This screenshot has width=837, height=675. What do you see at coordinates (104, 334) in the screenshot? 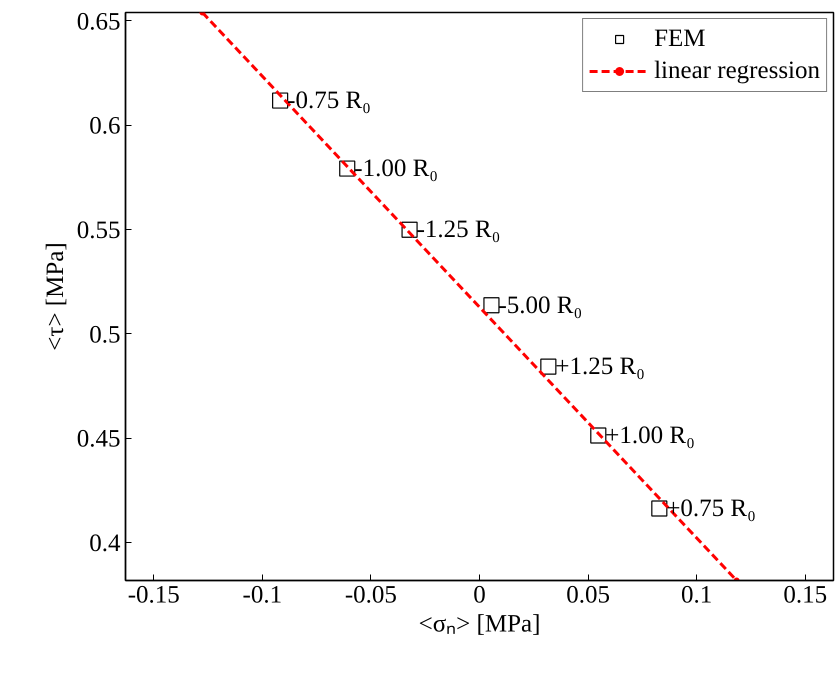
I see `y-tick-label: 0.5` at bounding box center [104, 334].